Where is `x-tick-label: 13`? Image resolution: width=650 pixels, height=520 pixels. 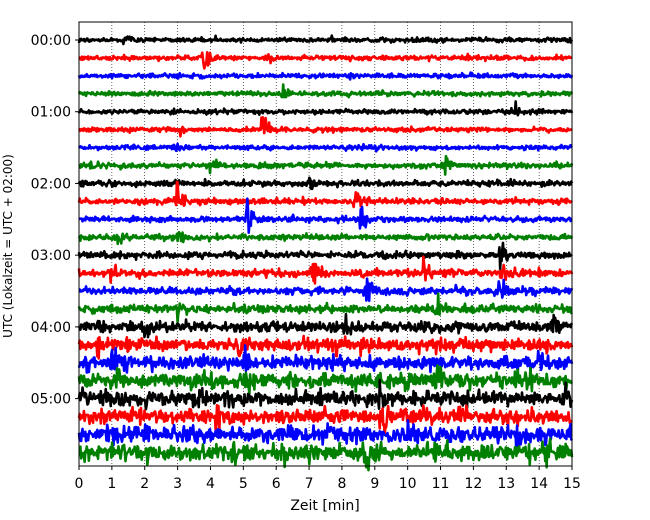 x-tick-label: 13 is located at coordinates (506, 484).